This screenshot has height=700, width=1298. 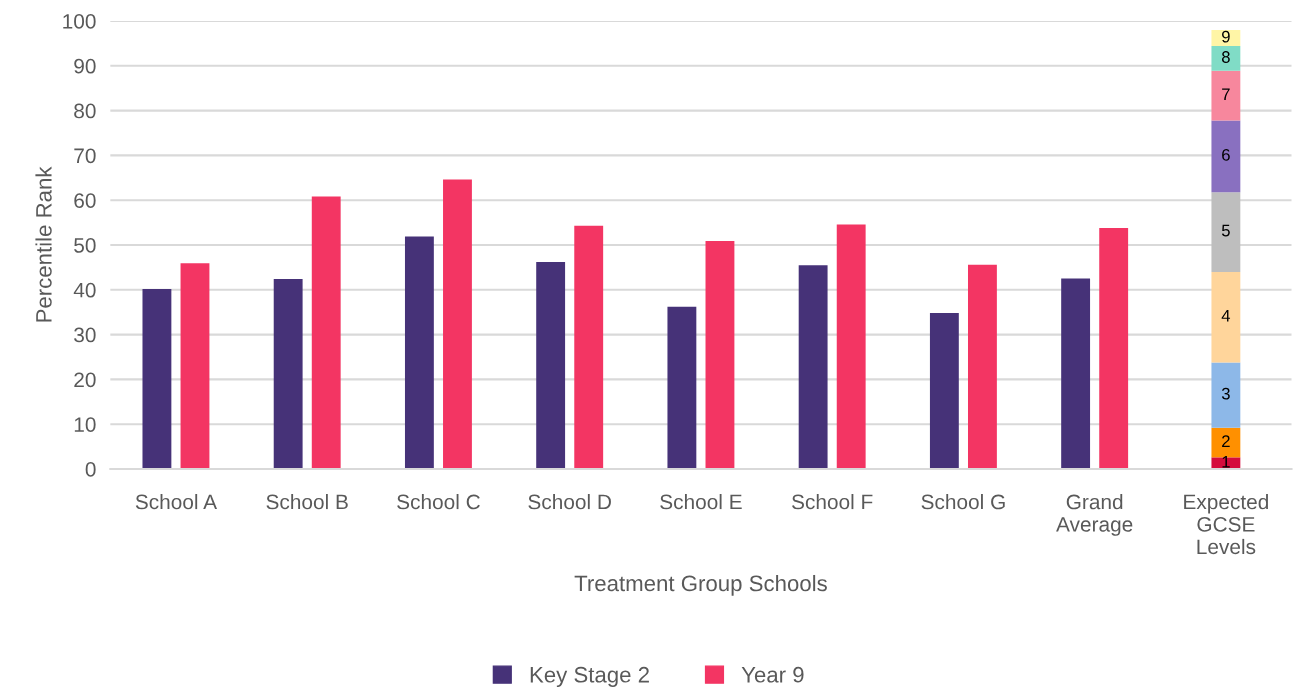 I want to click on series-label: 6, so click(x=1226, y=154).